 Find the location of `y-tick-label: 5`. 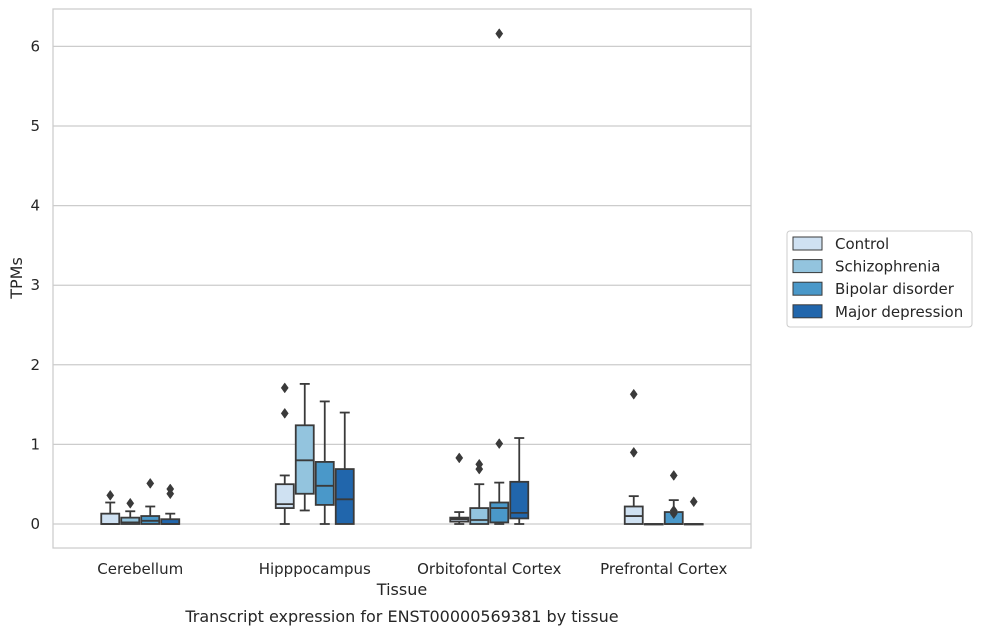

y-tick-label: 5 is located at coordinates (35, 126).